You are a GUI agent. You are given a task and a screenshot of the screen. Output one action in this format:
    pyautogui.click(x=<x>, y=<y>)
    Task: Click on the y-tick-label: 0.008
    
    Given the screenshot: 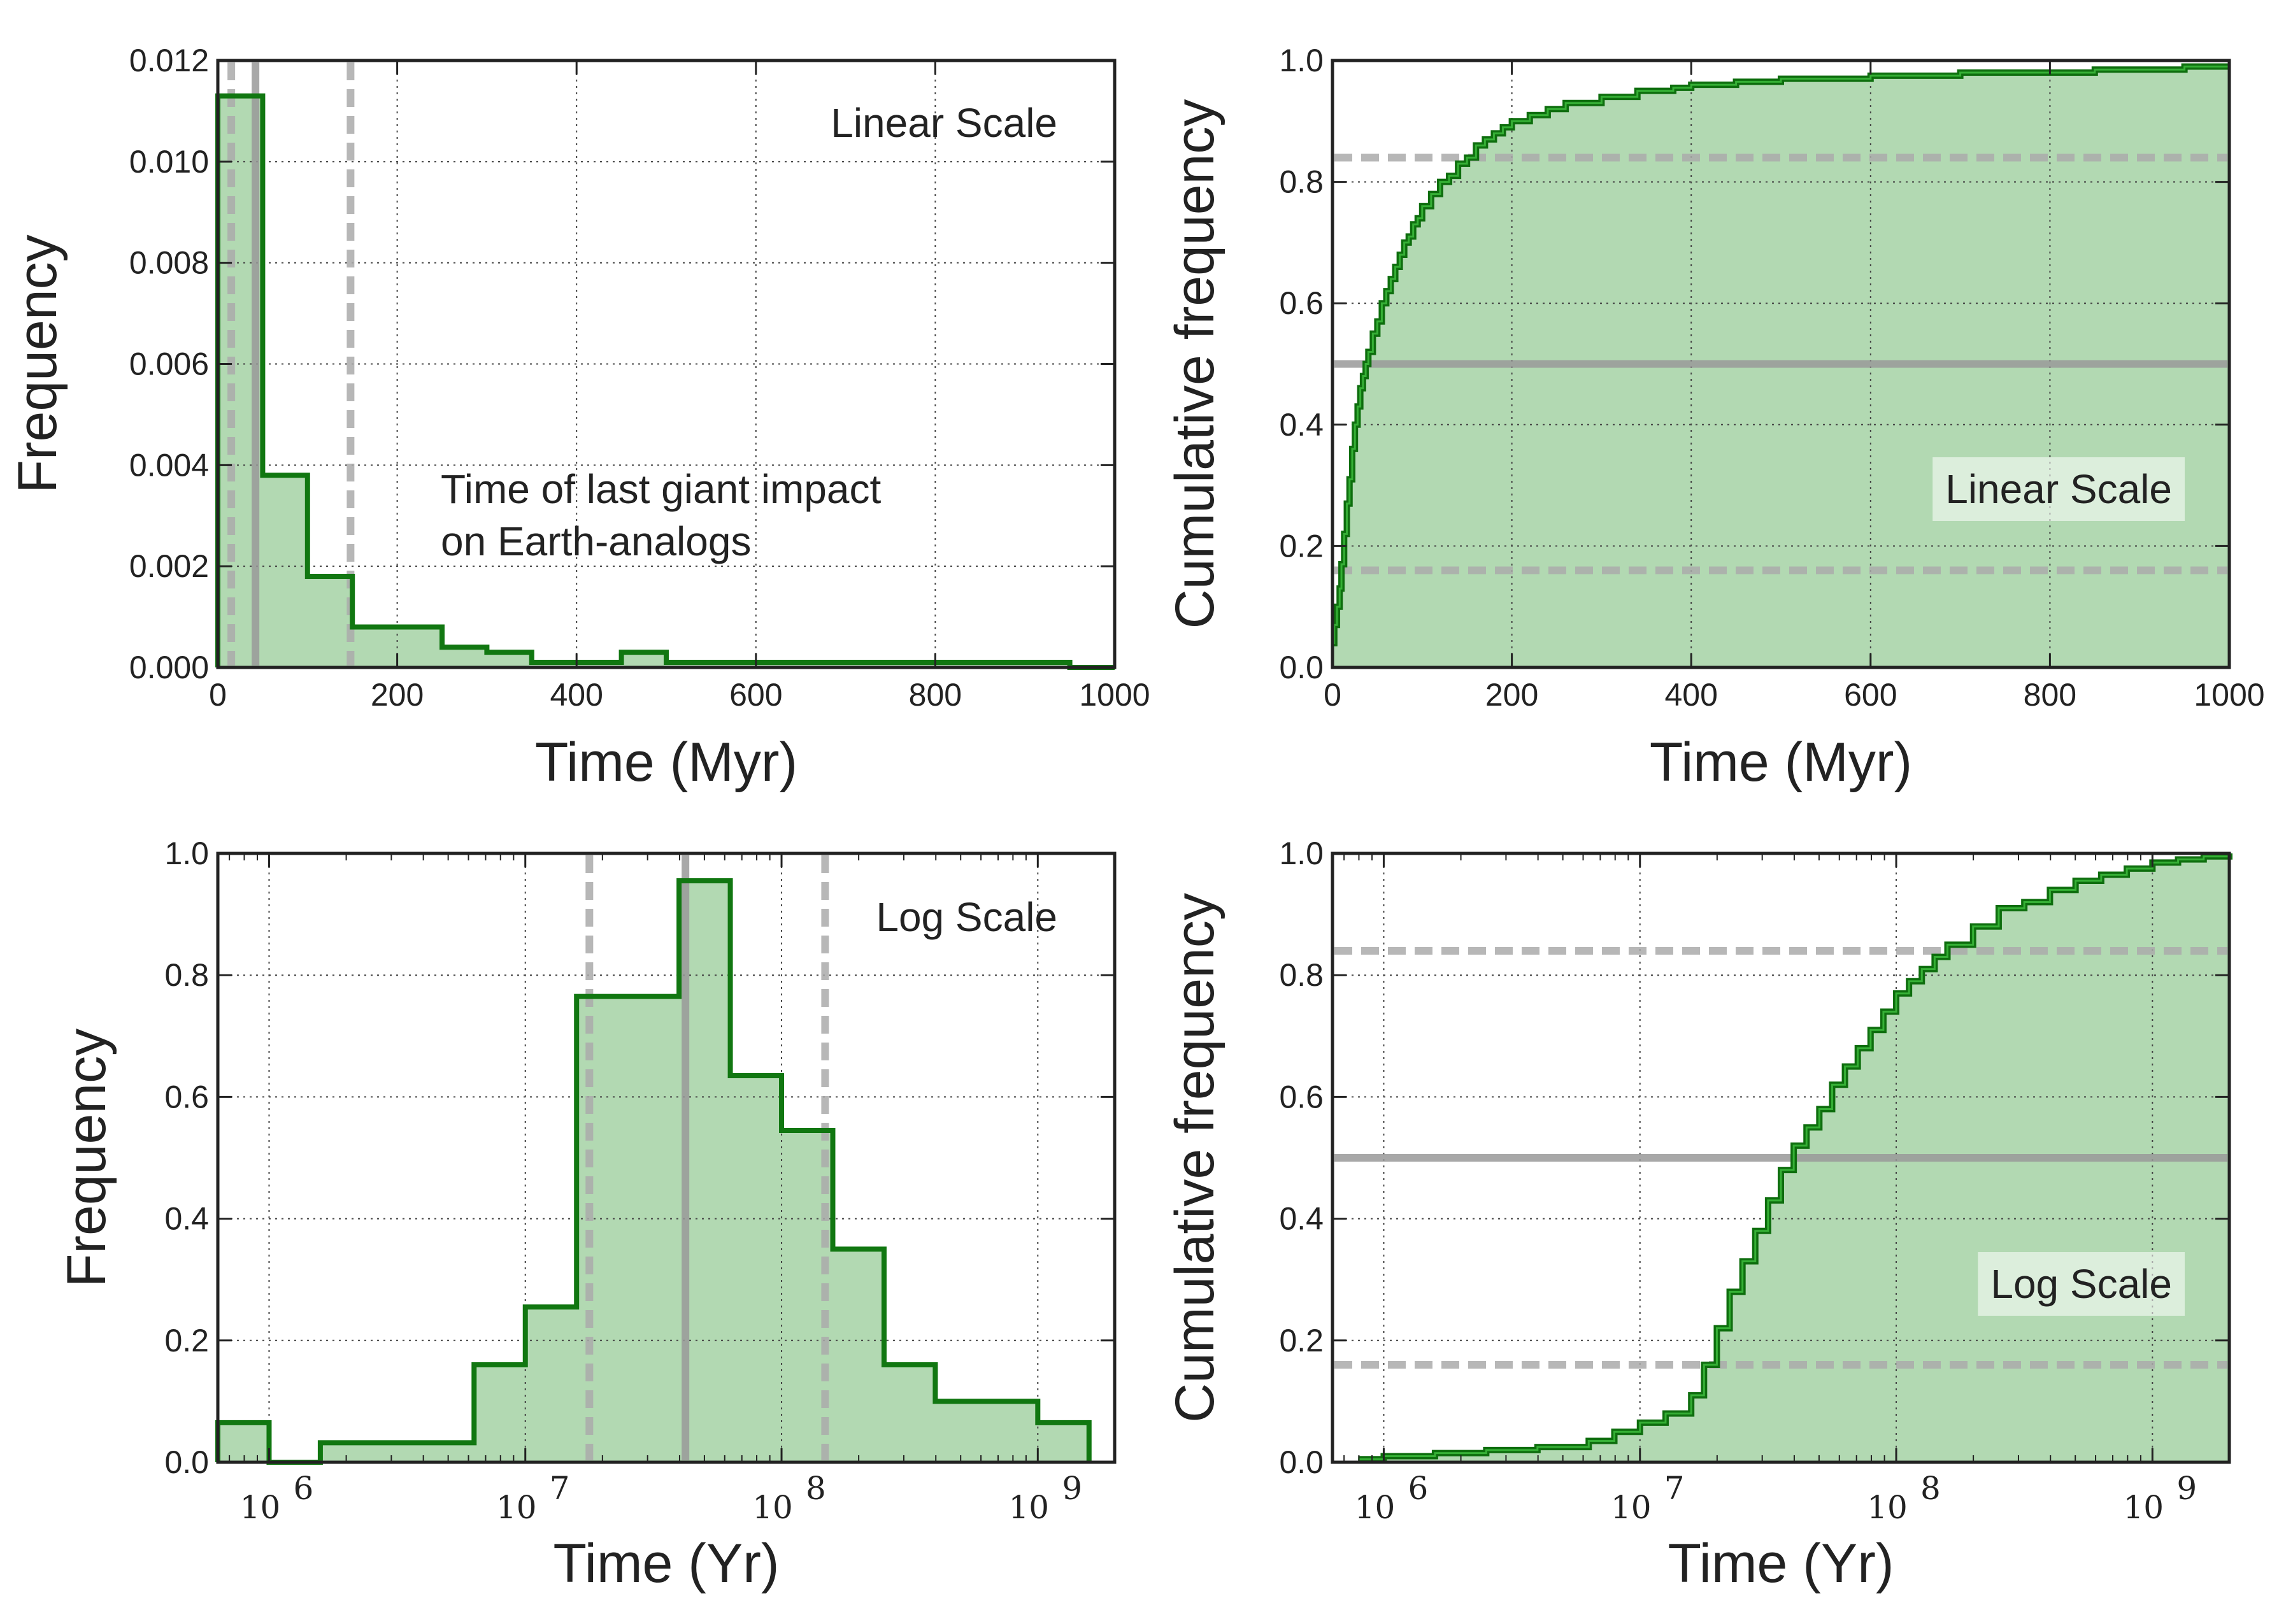 What is the action you would take?
    pyautogui.click(x=169, y=263)
    